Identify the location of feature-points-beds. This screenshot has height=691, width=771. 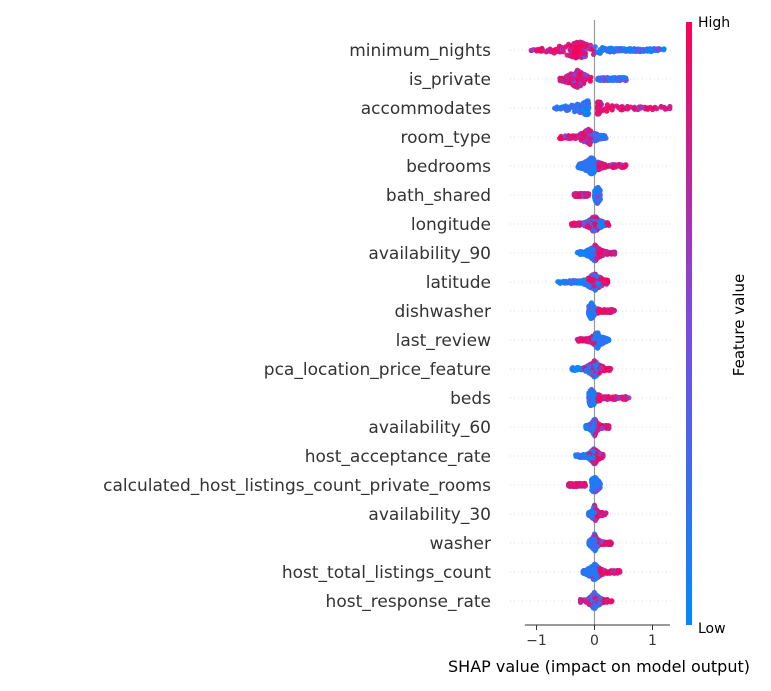
(609, 397).